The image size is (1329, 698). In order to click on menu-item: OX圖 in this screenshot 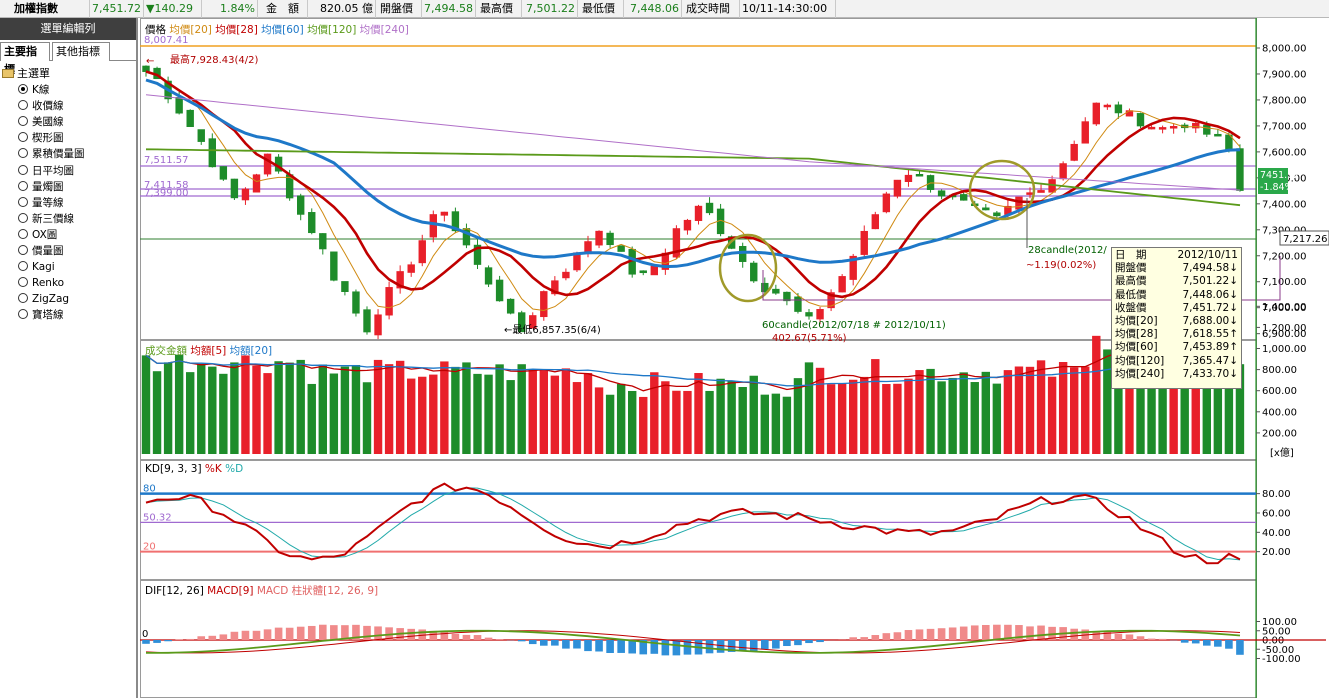, I will do `click(37, 235)`.